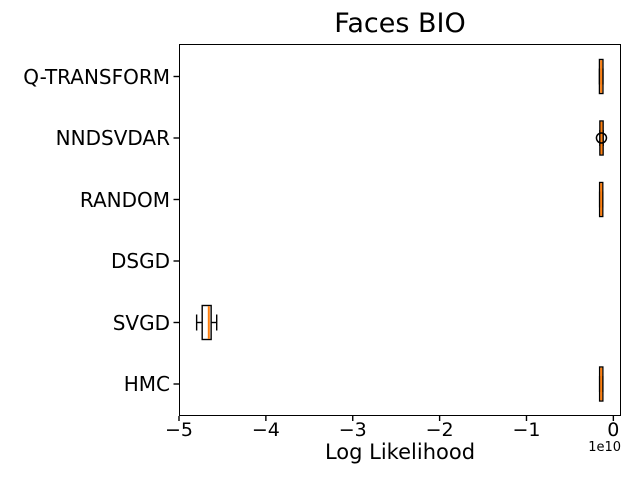 The width and height of the screenshot is (640, 480). What do you see at coordinates (604, 447) in the screenshot?
I see `x-axis-offset-label: 1e10` at bounding box center [604, 447].